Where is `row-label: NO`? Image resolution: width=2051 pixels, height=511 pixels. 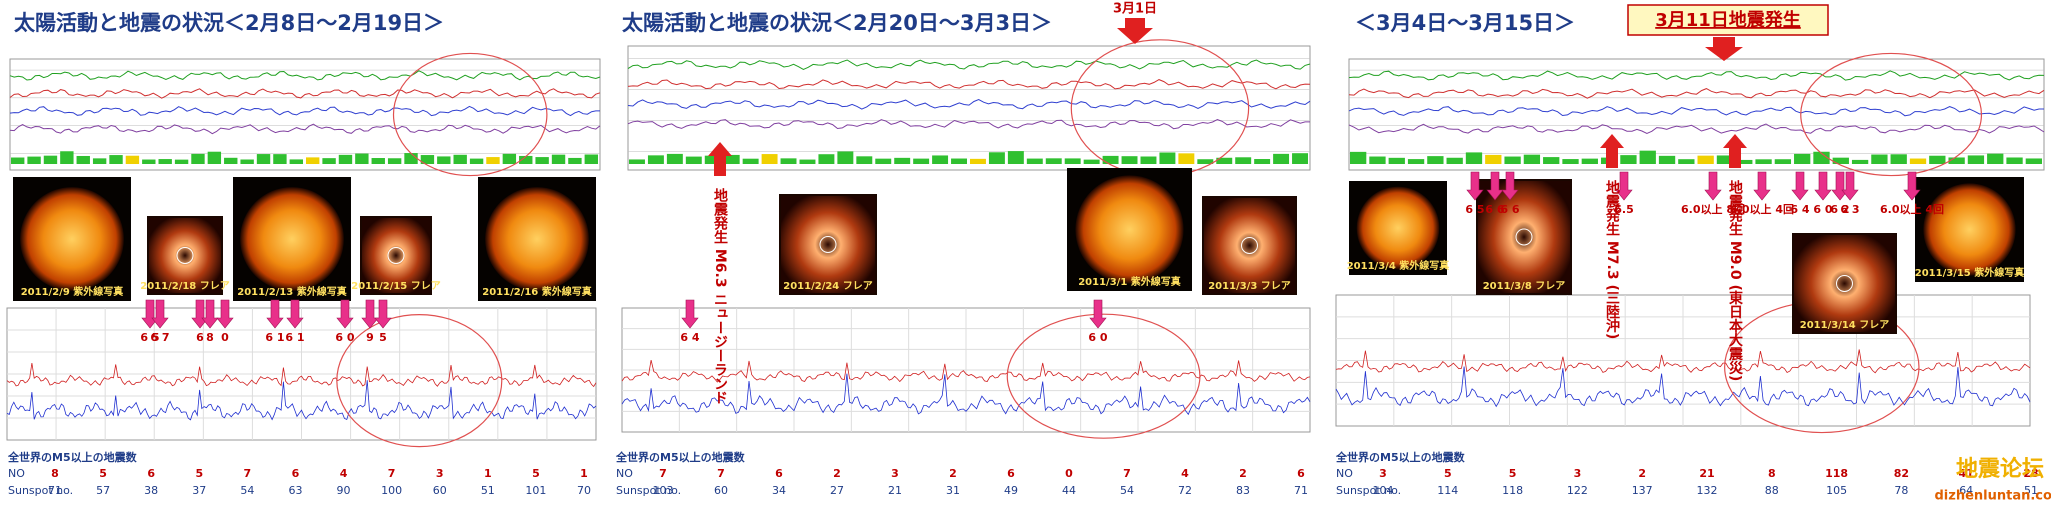 row-label: NO is located at coordinates (1344, 473).